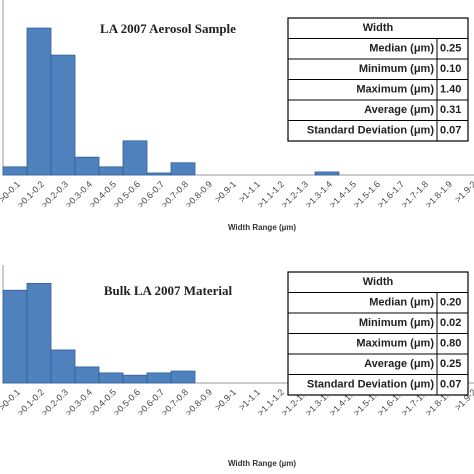 This screenshot has width=474, height=474. What do you see at coordinates (463, 191) in the screenshot?
I see `x-tick-label: >1.9-2` at bounding box center [463, 191].